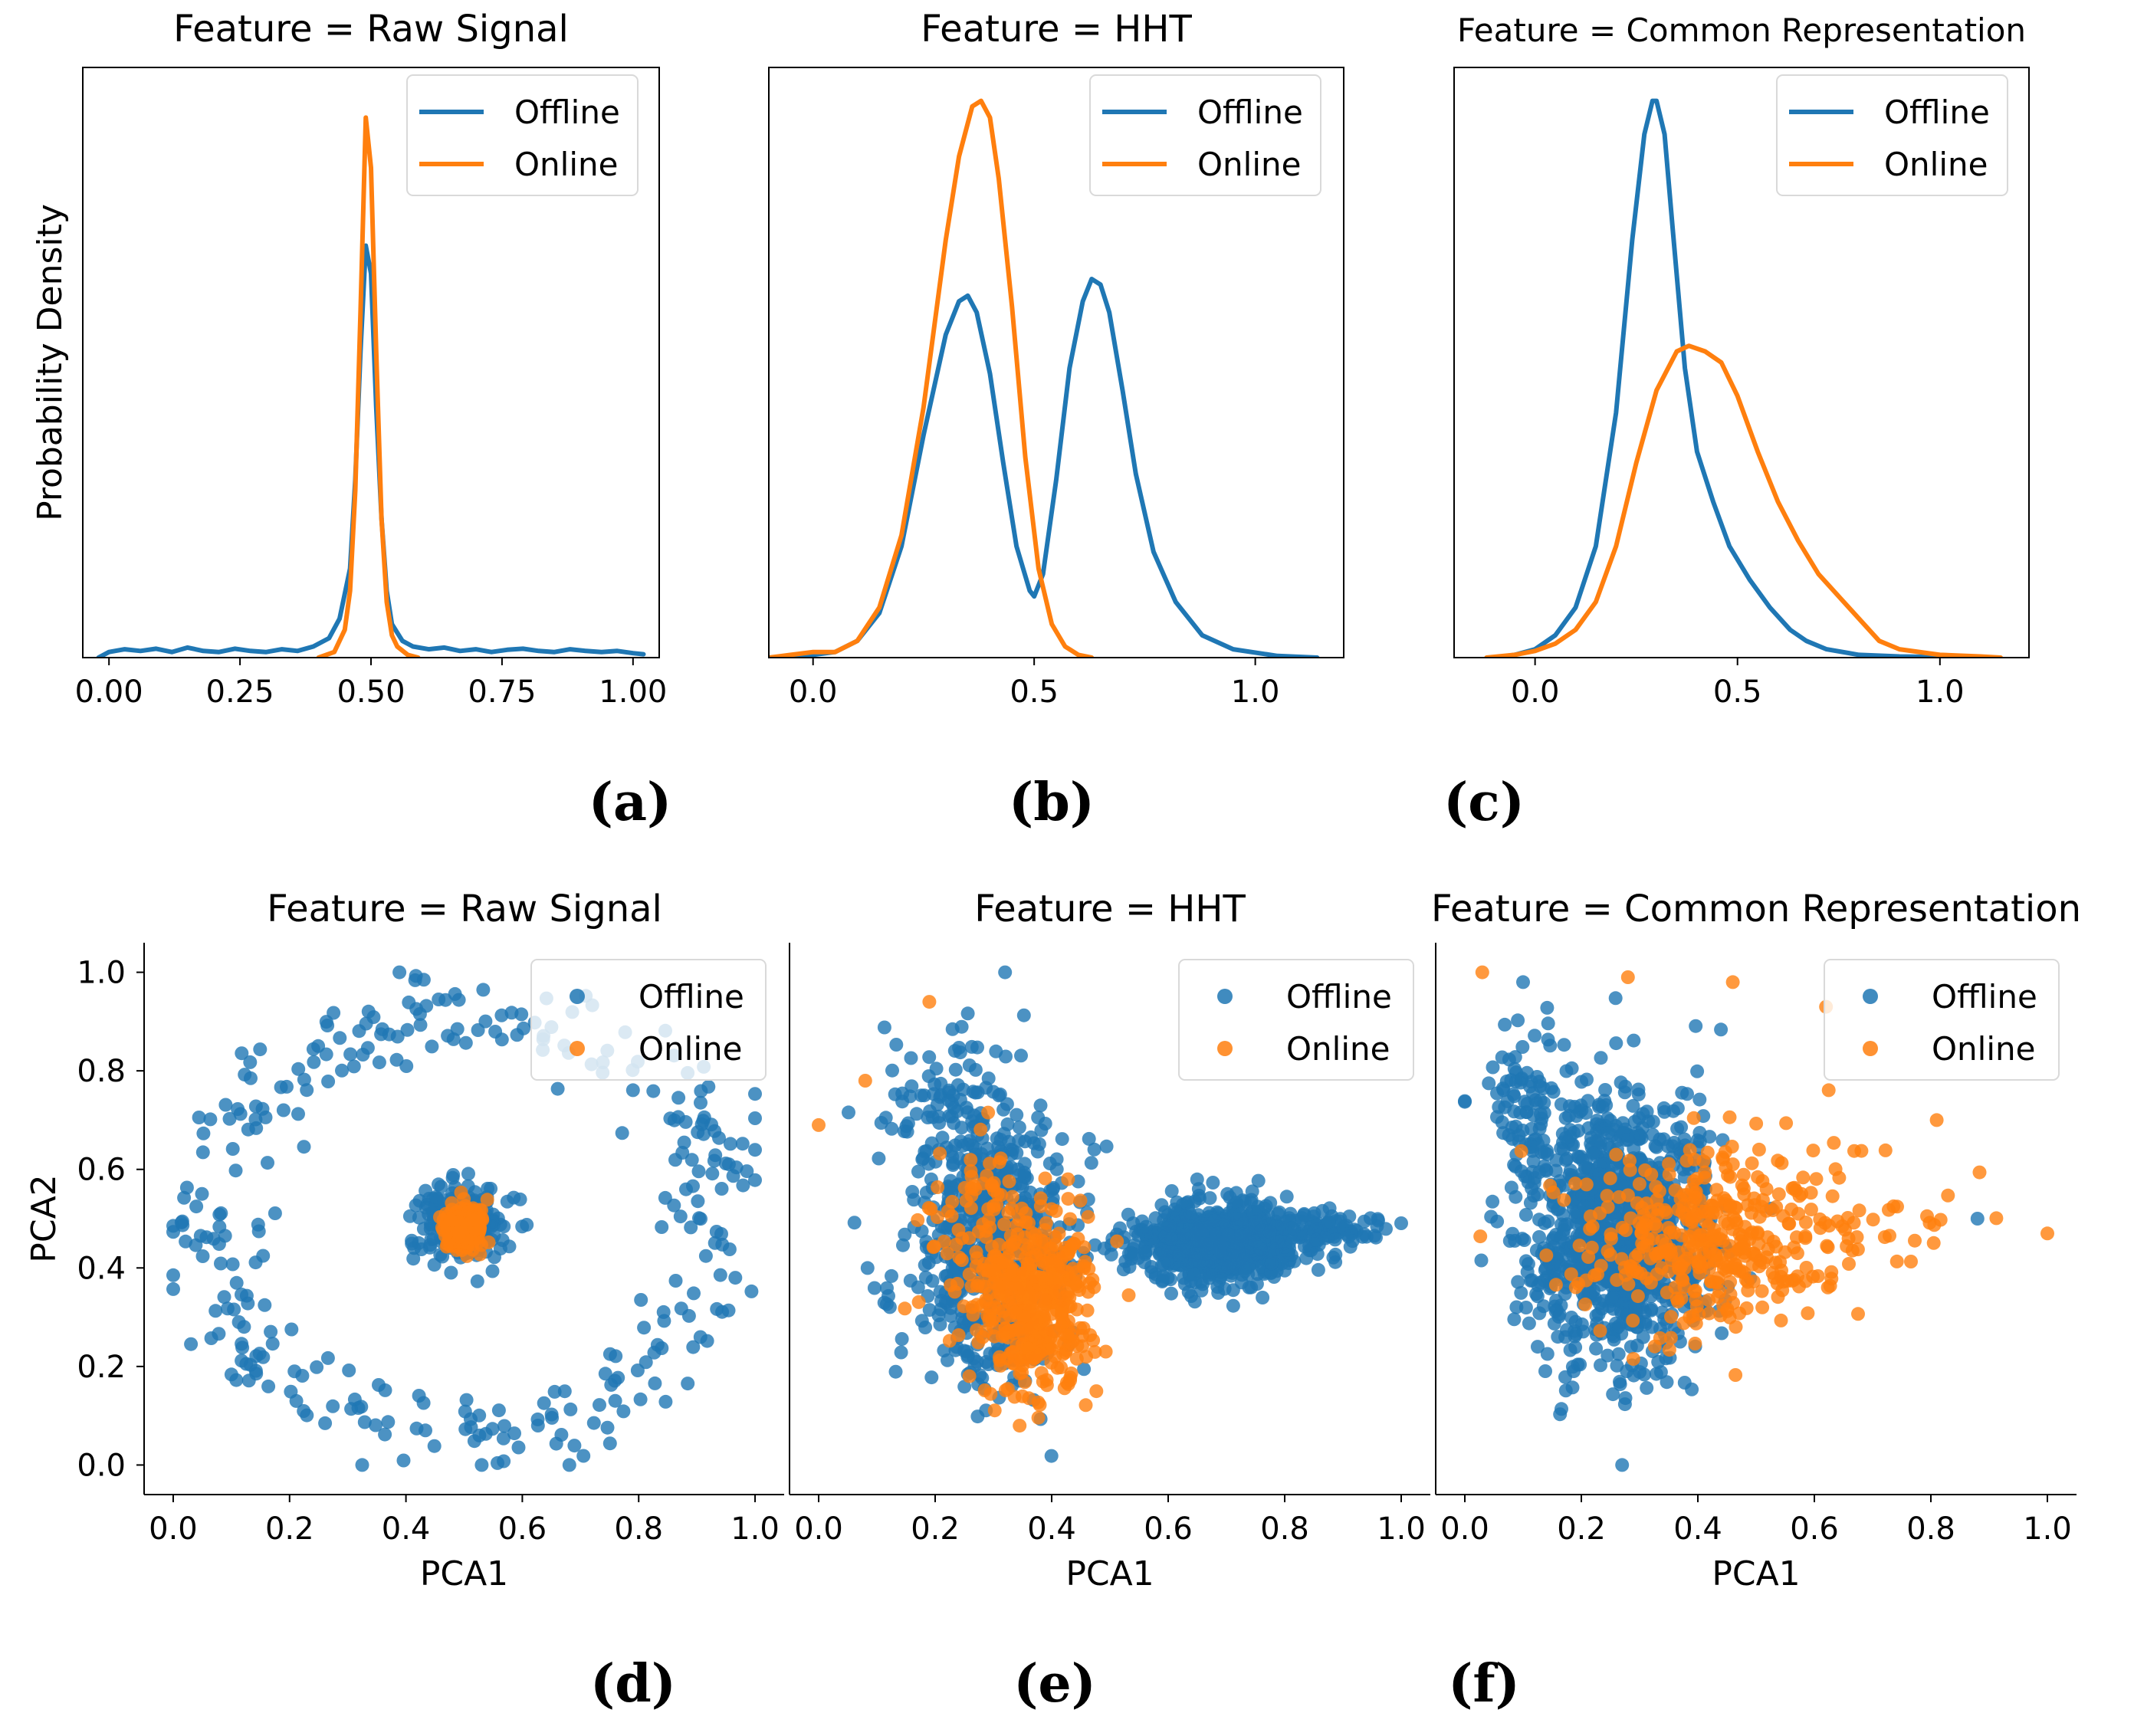 This screenshot has height=1736, width=2134. Describe the element at coordinates (50, 362) in the screenshot. I see `y-axis-label: Probability Density` at that location.